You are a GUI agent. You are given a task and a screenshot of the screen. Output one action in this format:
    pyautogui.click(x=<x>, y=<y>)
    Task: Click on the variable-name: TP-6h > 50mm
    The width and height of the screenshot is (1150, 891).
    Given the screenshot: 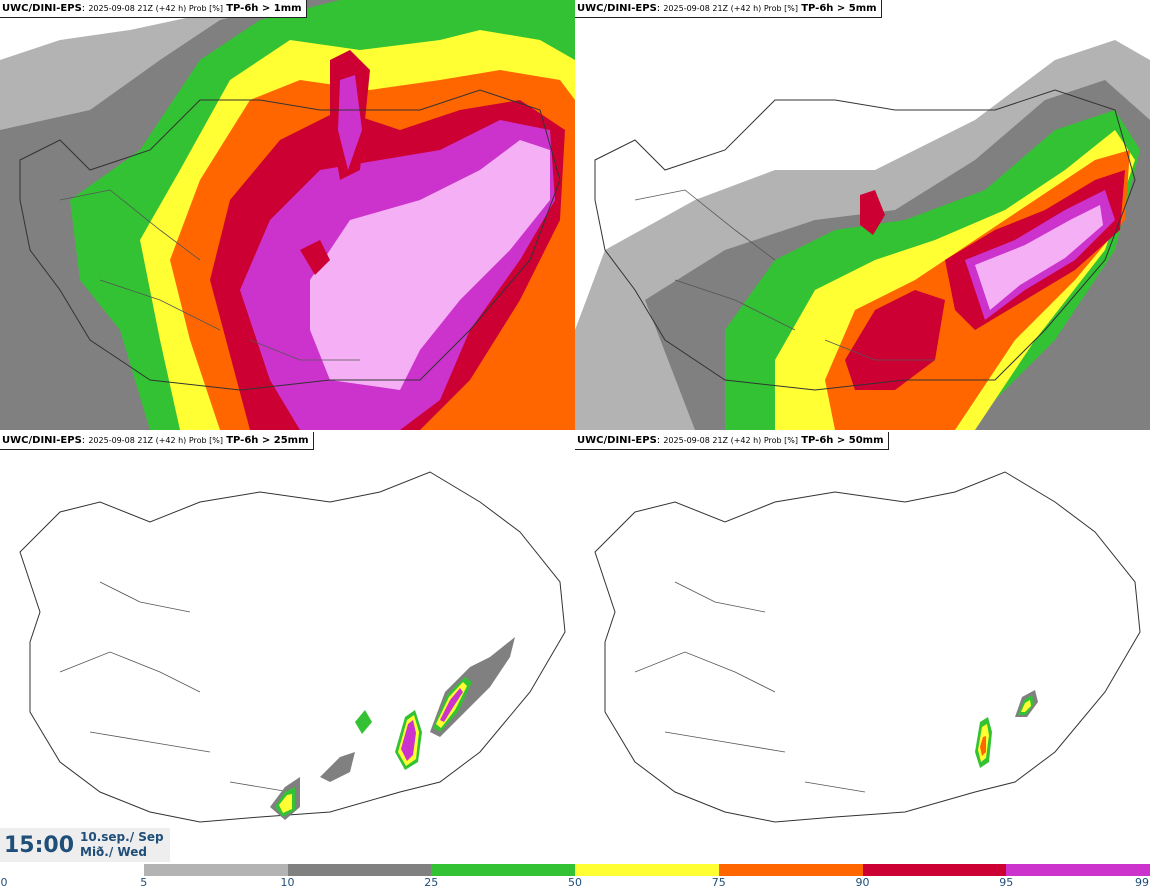 What is the action you would take?
    pyautogui.click(x=842, y=440)
    